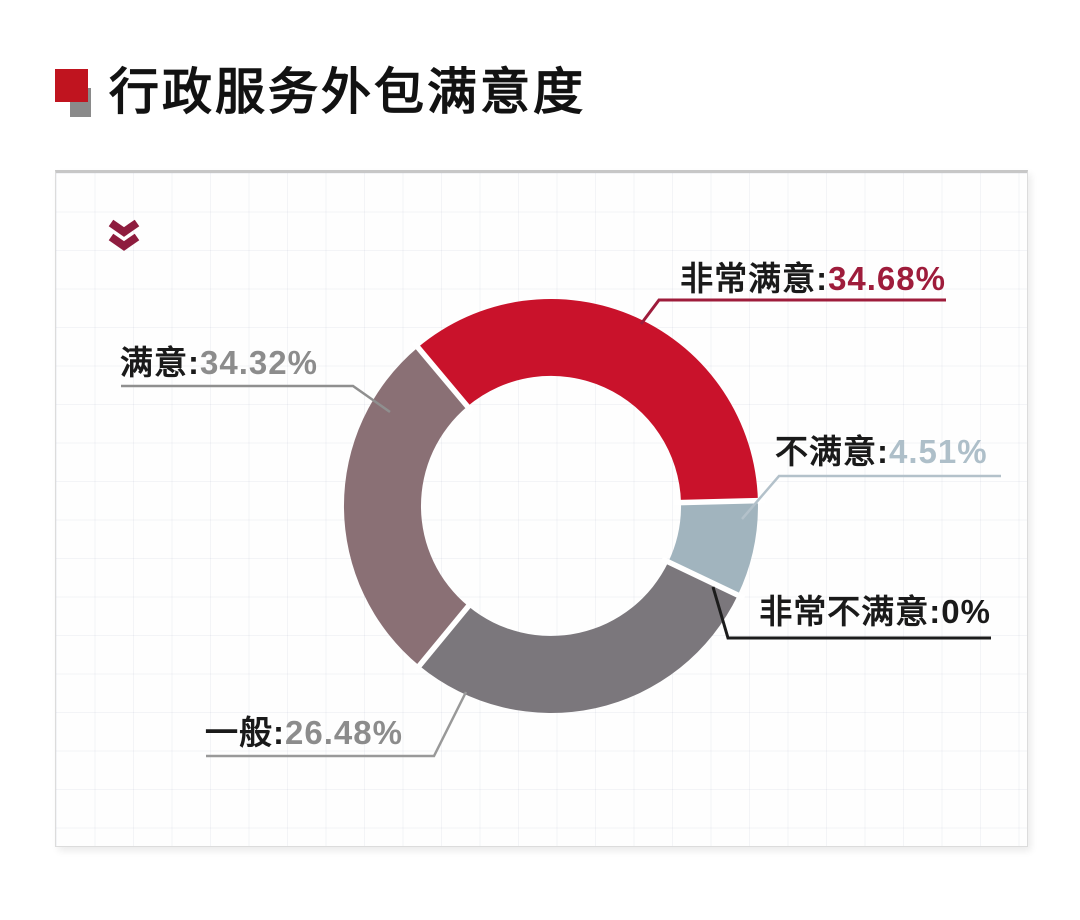 Image resolution: width=1080 pixels, height=920 pixels. I want to click on callout-label: 不满意, so click(826, 451).